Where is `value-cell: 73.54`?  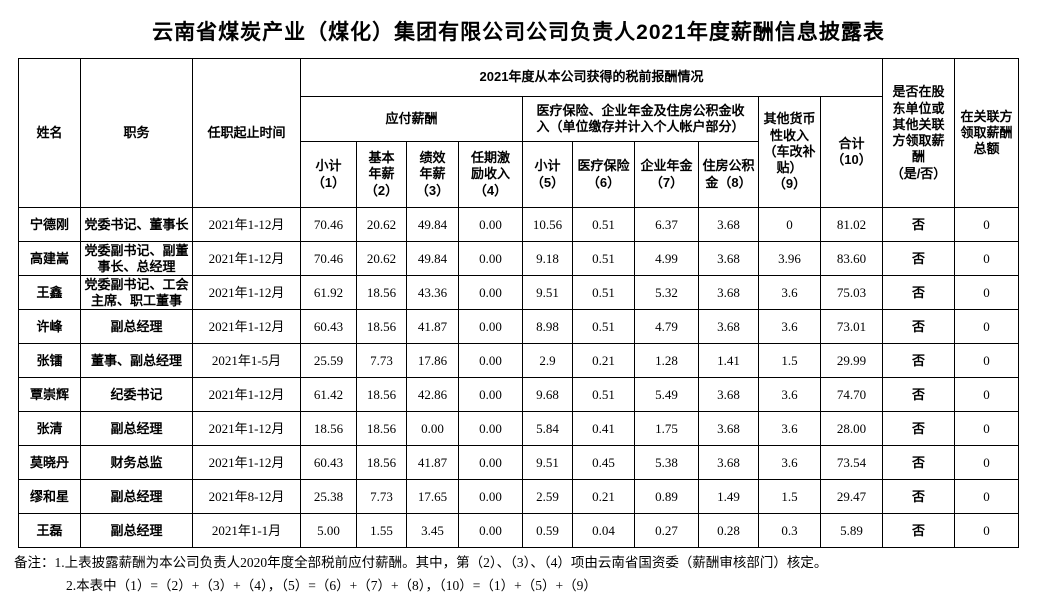
value-cell: 73.54 is located at coordinates (851, 463).